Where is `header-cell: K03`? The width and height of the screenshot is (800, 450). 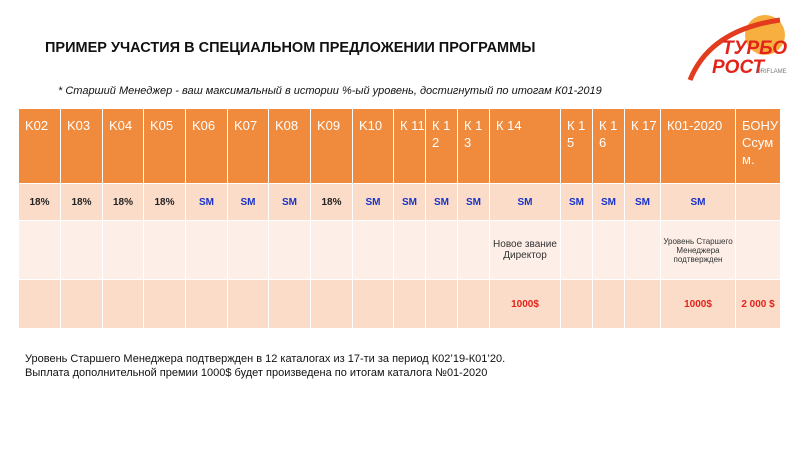 header-cell: K03 is located at coordinates (81, 146).